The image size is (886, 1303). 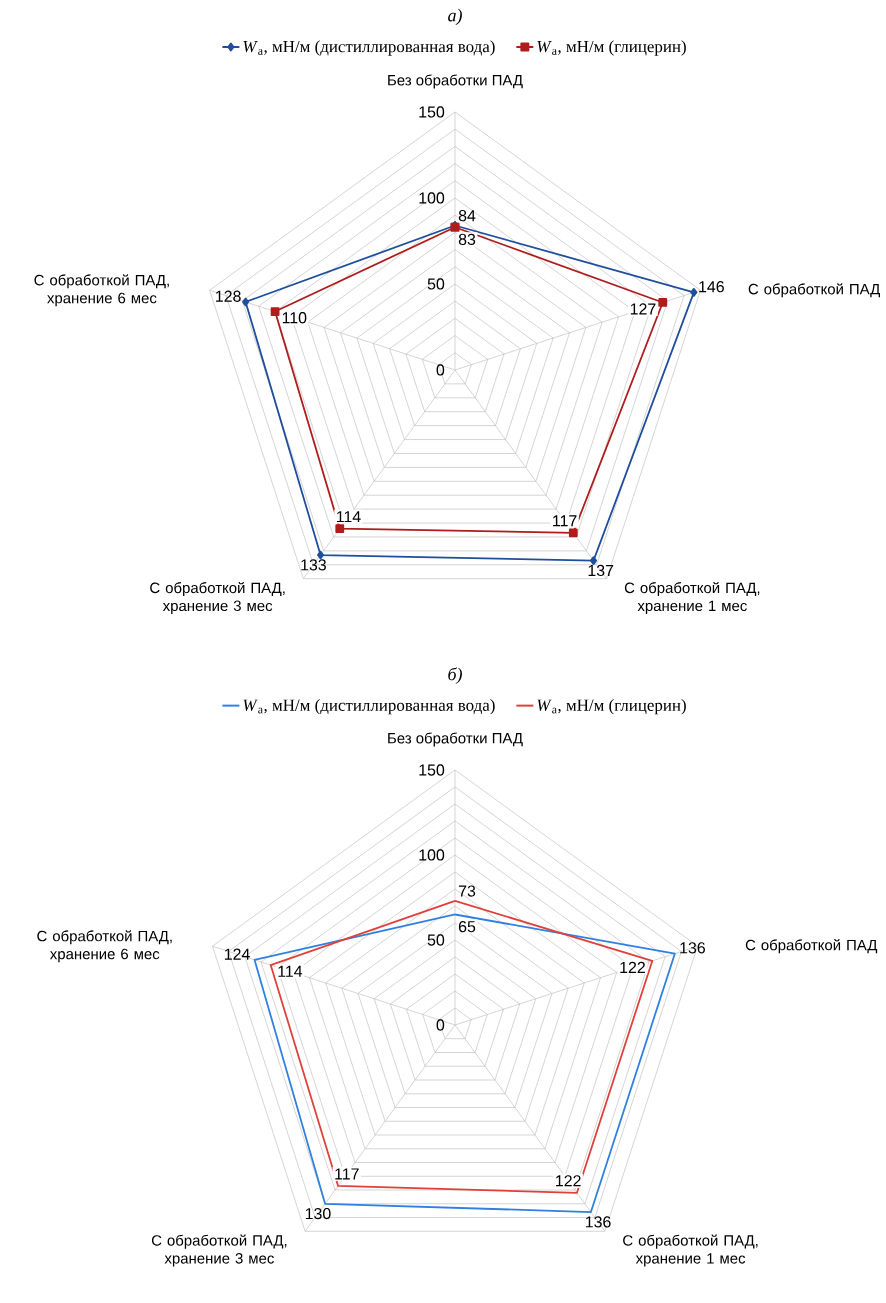 I want to click on data-label: 73, so click(x=467, y=891).